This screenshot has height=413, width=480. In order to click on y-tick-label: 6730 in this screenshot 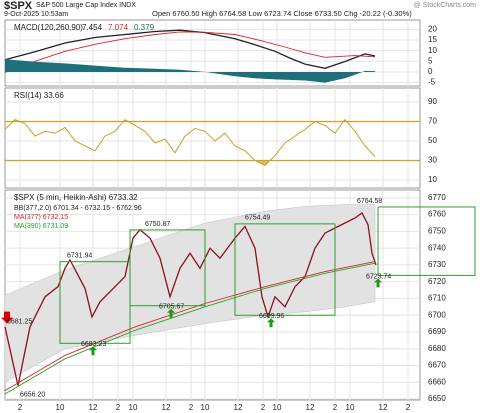, I will do `click(437, 264)`.